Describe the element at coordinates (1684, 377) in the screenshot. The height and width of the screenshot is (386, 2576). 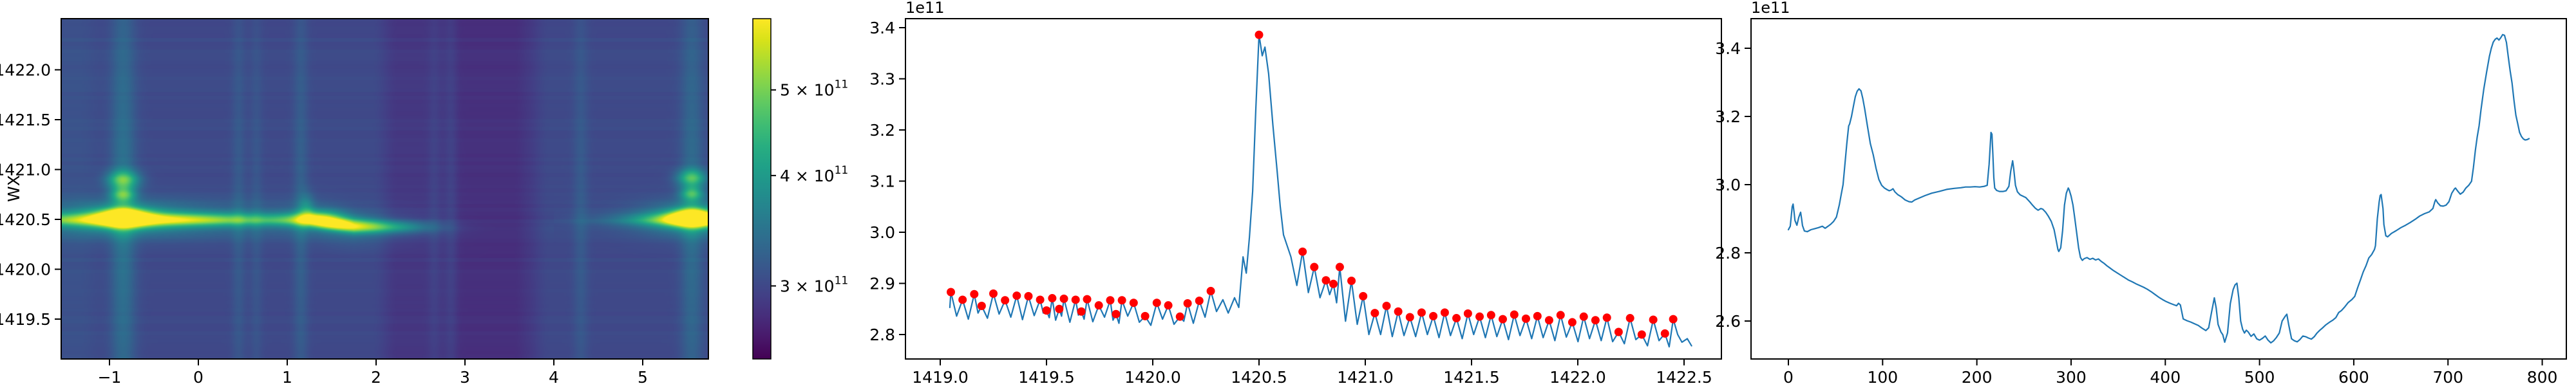
I see `middle-xtick-label: 1422.5` at that location.